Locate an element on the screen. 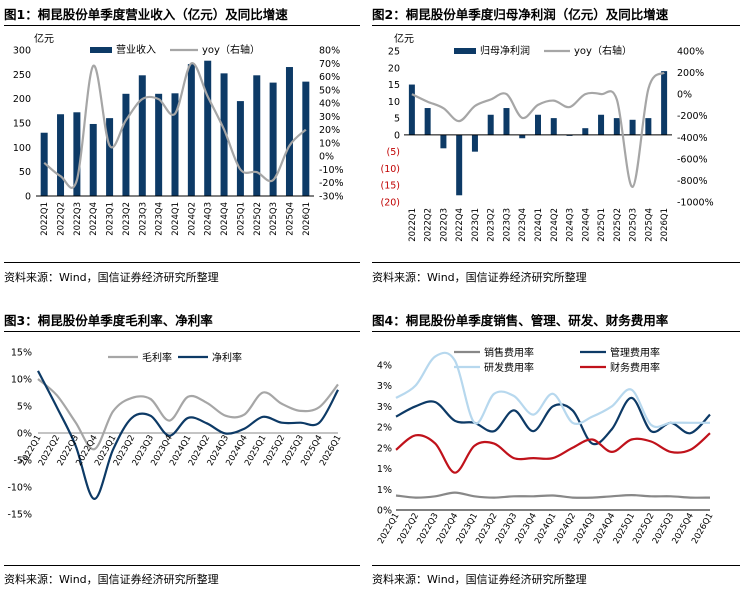  right-y-tick-label: 50% is located at coordinates (329, 90).